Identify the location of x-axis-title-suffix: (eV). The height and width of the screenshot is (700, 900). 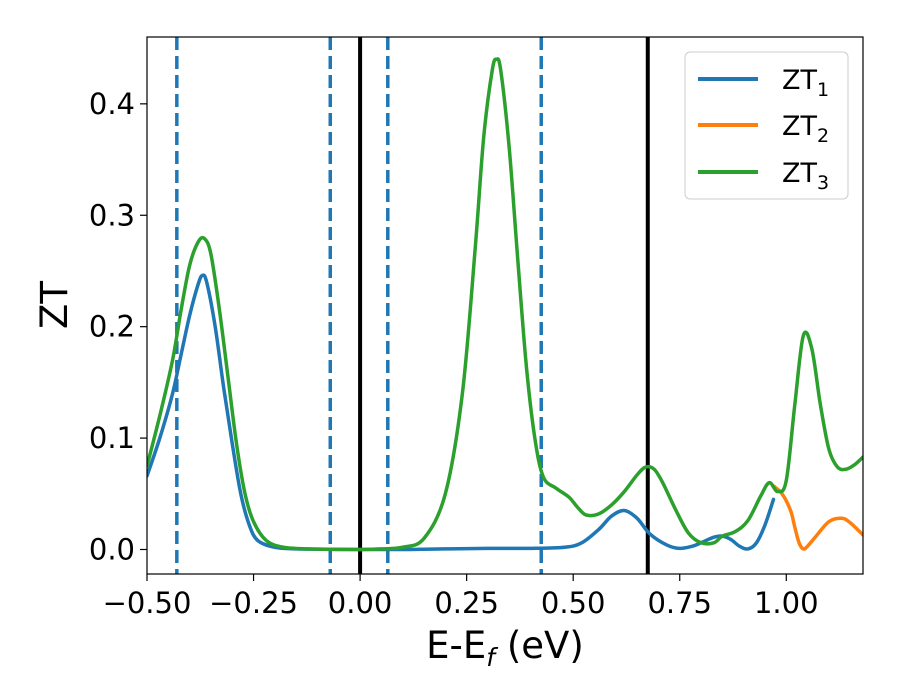
(539, 645).